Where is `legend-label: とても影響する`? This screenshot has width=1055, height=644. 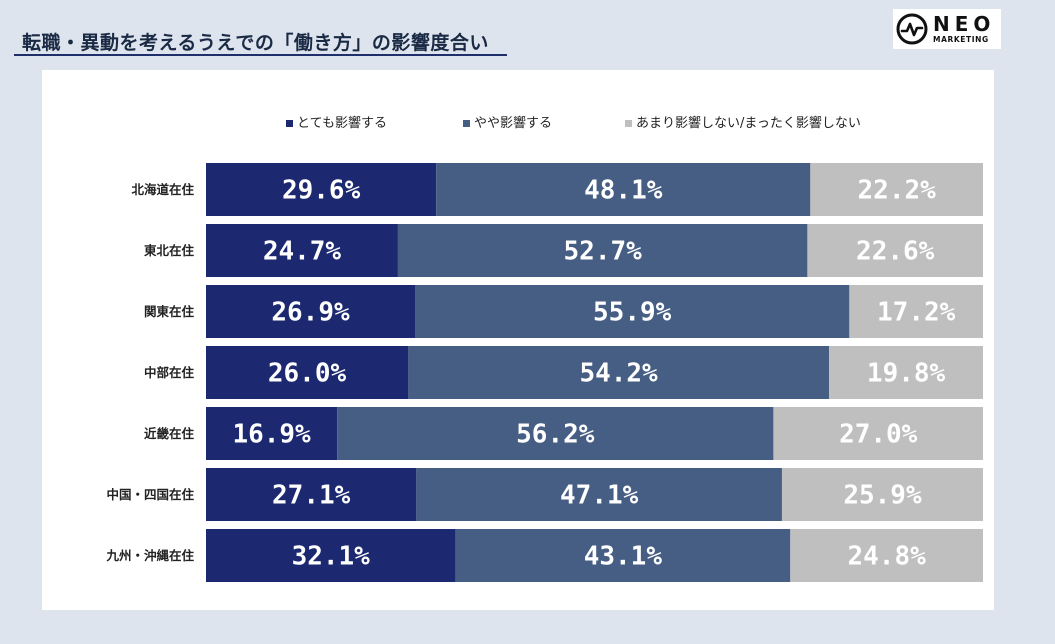 legend-label: とても影響する is located at coordinates (342, 123).